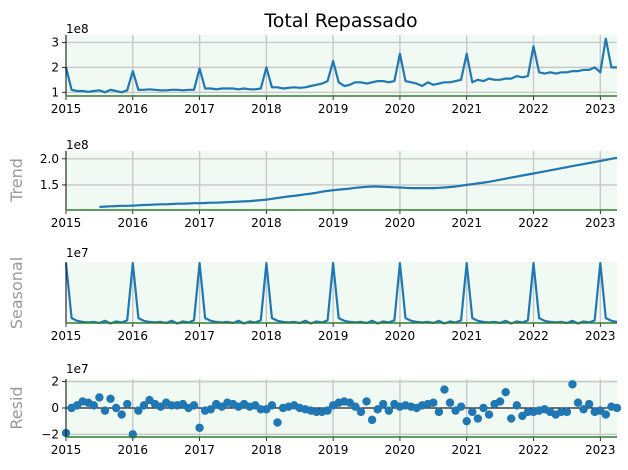 This screenshot has width=628, height=470. Describe the element at coordinates (77, 253) in the screenshot. I see `offset-text-seasonal: 1e7` at that location.